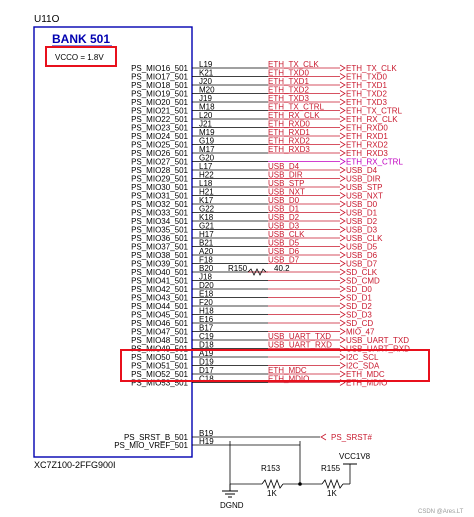  What do you see at coordinates (207, 209) in the screenshot?
I see `ball-label: G22` at bounding box center [207, 209].